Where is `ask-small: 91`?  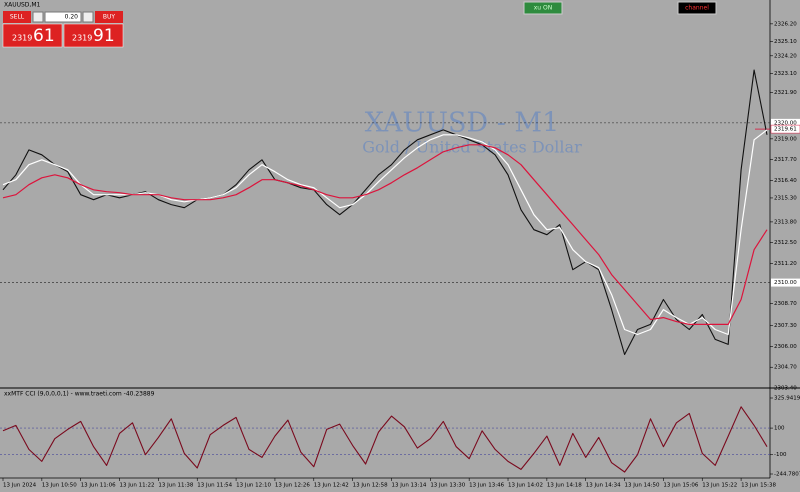
ask-small: 91 is located at coordinates (104, 36).